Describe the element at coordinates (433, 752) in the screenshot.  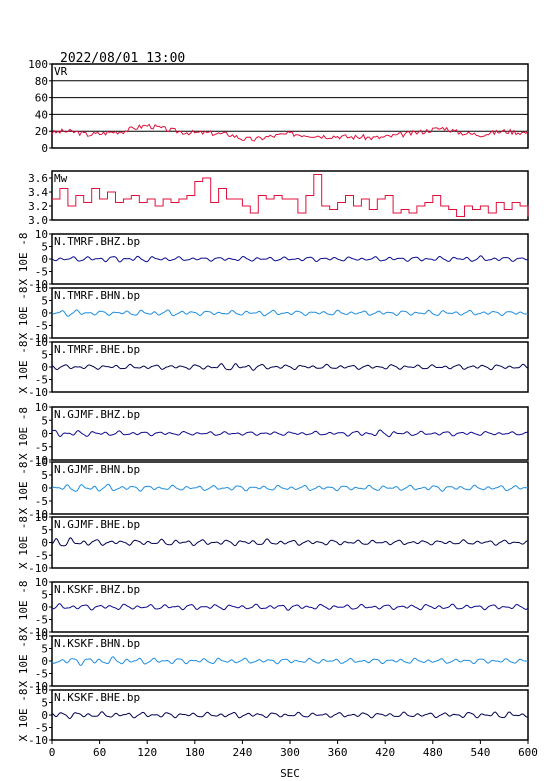
I see `x-tick-label: 480` at that location.